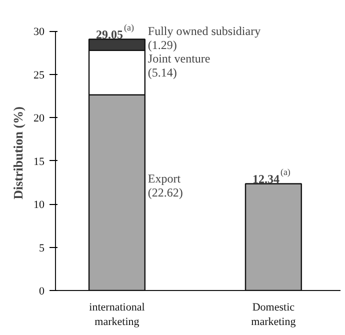 This screenshot has width=345, height=335. What do you see at coordinates (162, 45) in the screenshot?
I see `annotation: (1.29)` at bounding box center [162, 45].